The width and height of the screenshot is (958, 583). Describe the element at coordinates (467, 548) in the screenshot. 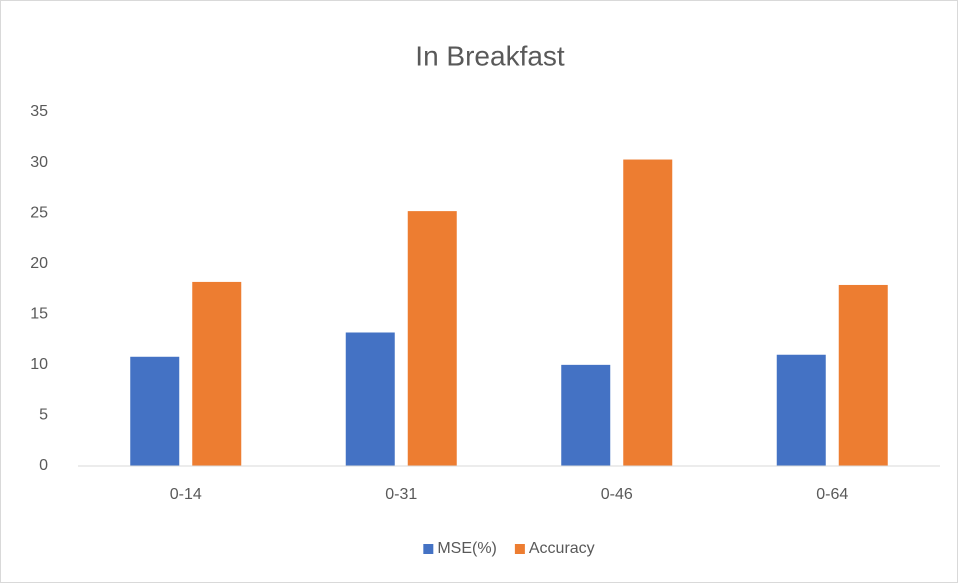

I see `legend-label: MSE(%)` at that location.